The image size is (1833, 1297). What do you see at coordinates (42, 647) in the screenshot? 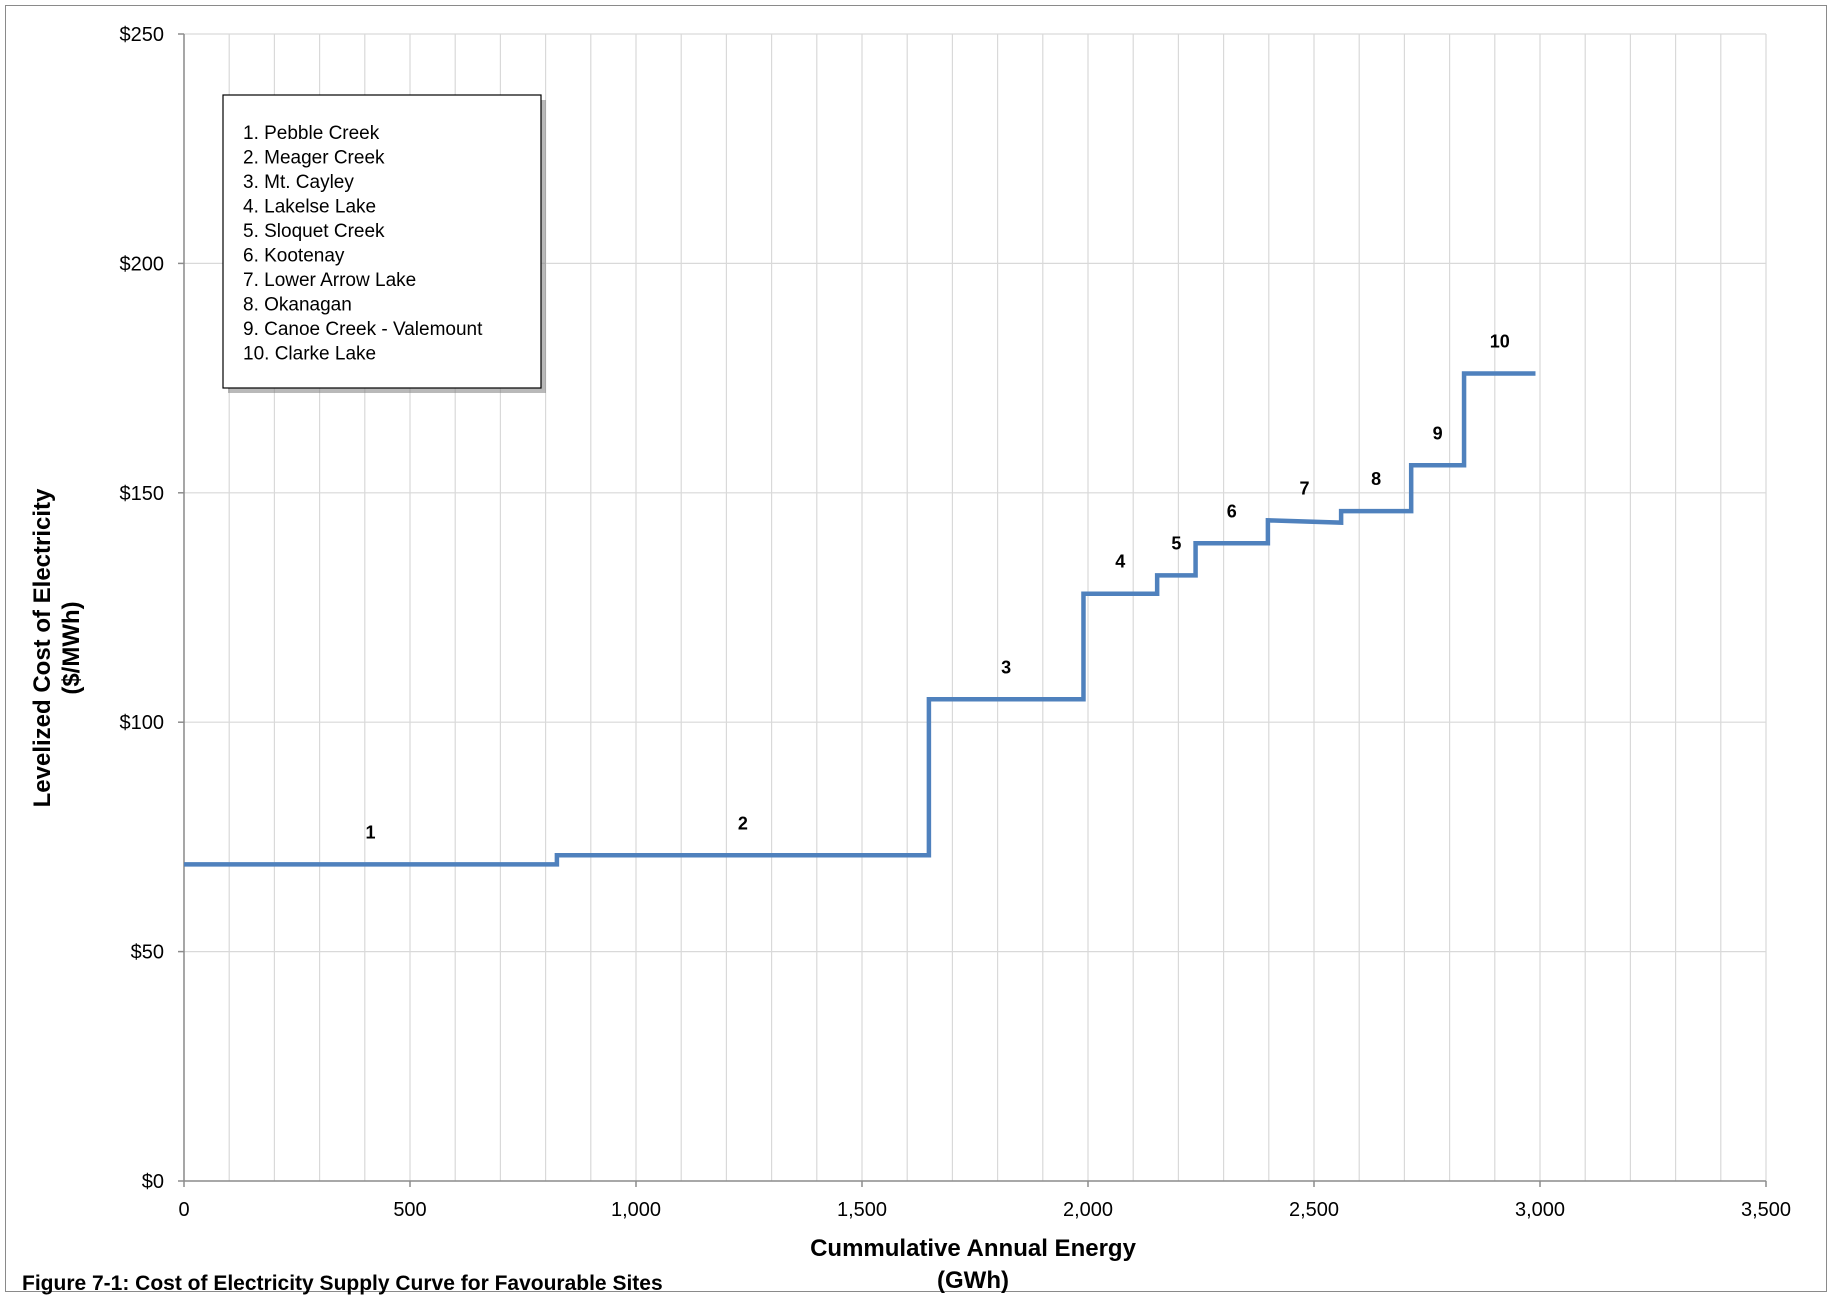
I see `y-axis-title: Levelized Cost of Electricity` at bounding box center [42, 647].